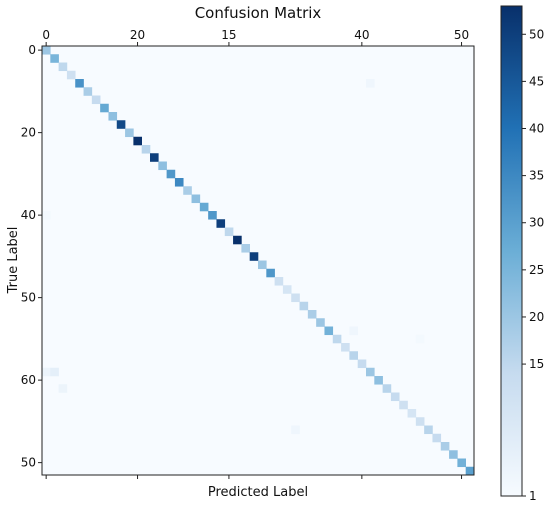 This screenshot has height=507, width=550. I want to click on x-tick-label: 15, so click(228, 35).